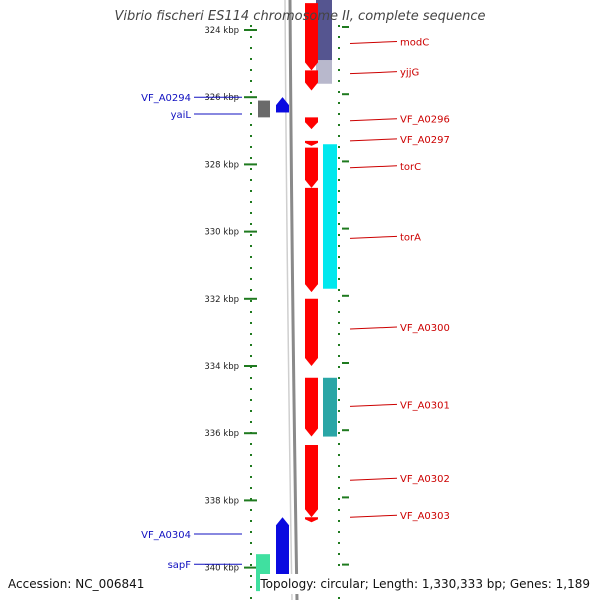 This screenshot has height=600, width=600. Describe the element at coordinates (311, 520) in the screenshot. I see `gene-vf-a0303` at that location.